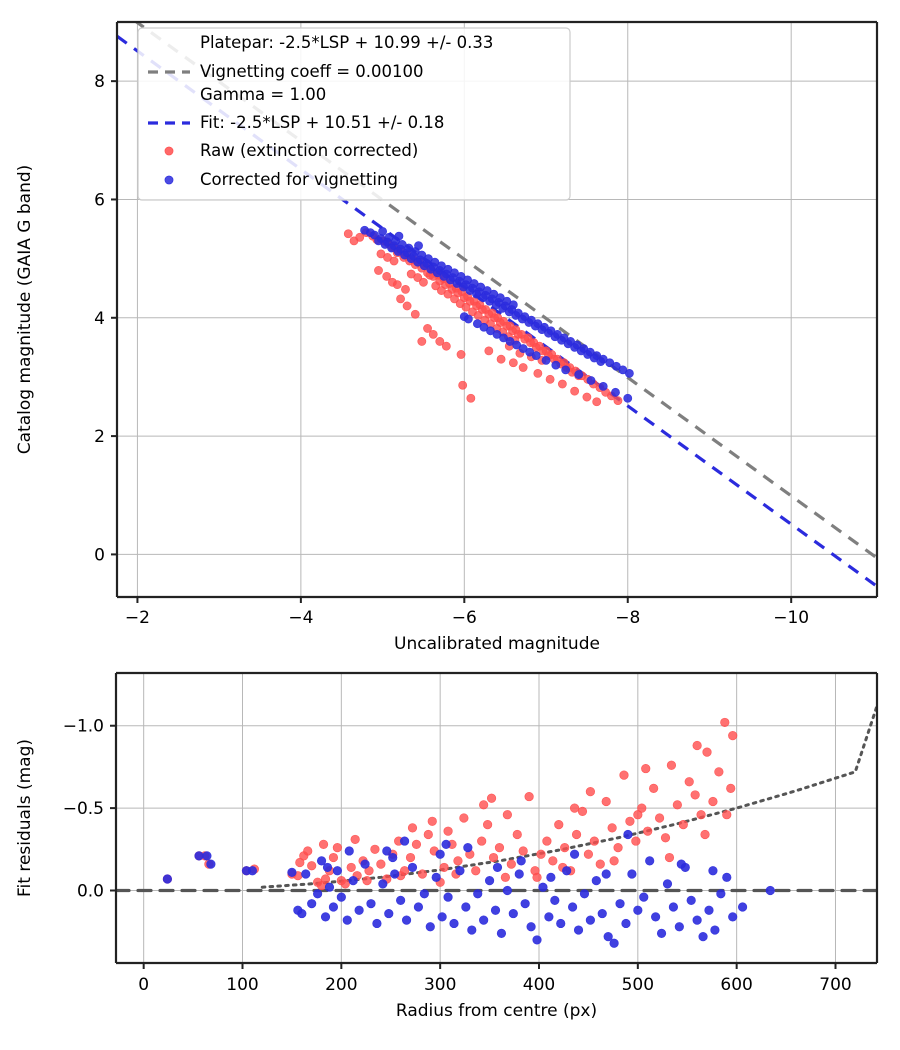 The height and width of the screenshot is (1050, 900). What do you see at coordinates (791, 618) in the screenshot?
I see `xtick-label-top-4: −10` at bounding box center [791, 618].